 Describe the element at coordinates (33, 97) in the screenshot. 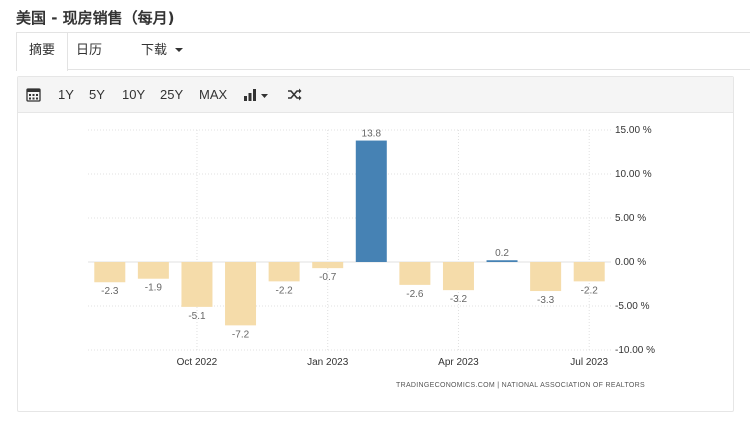

I see `calendar-icon` at that location.